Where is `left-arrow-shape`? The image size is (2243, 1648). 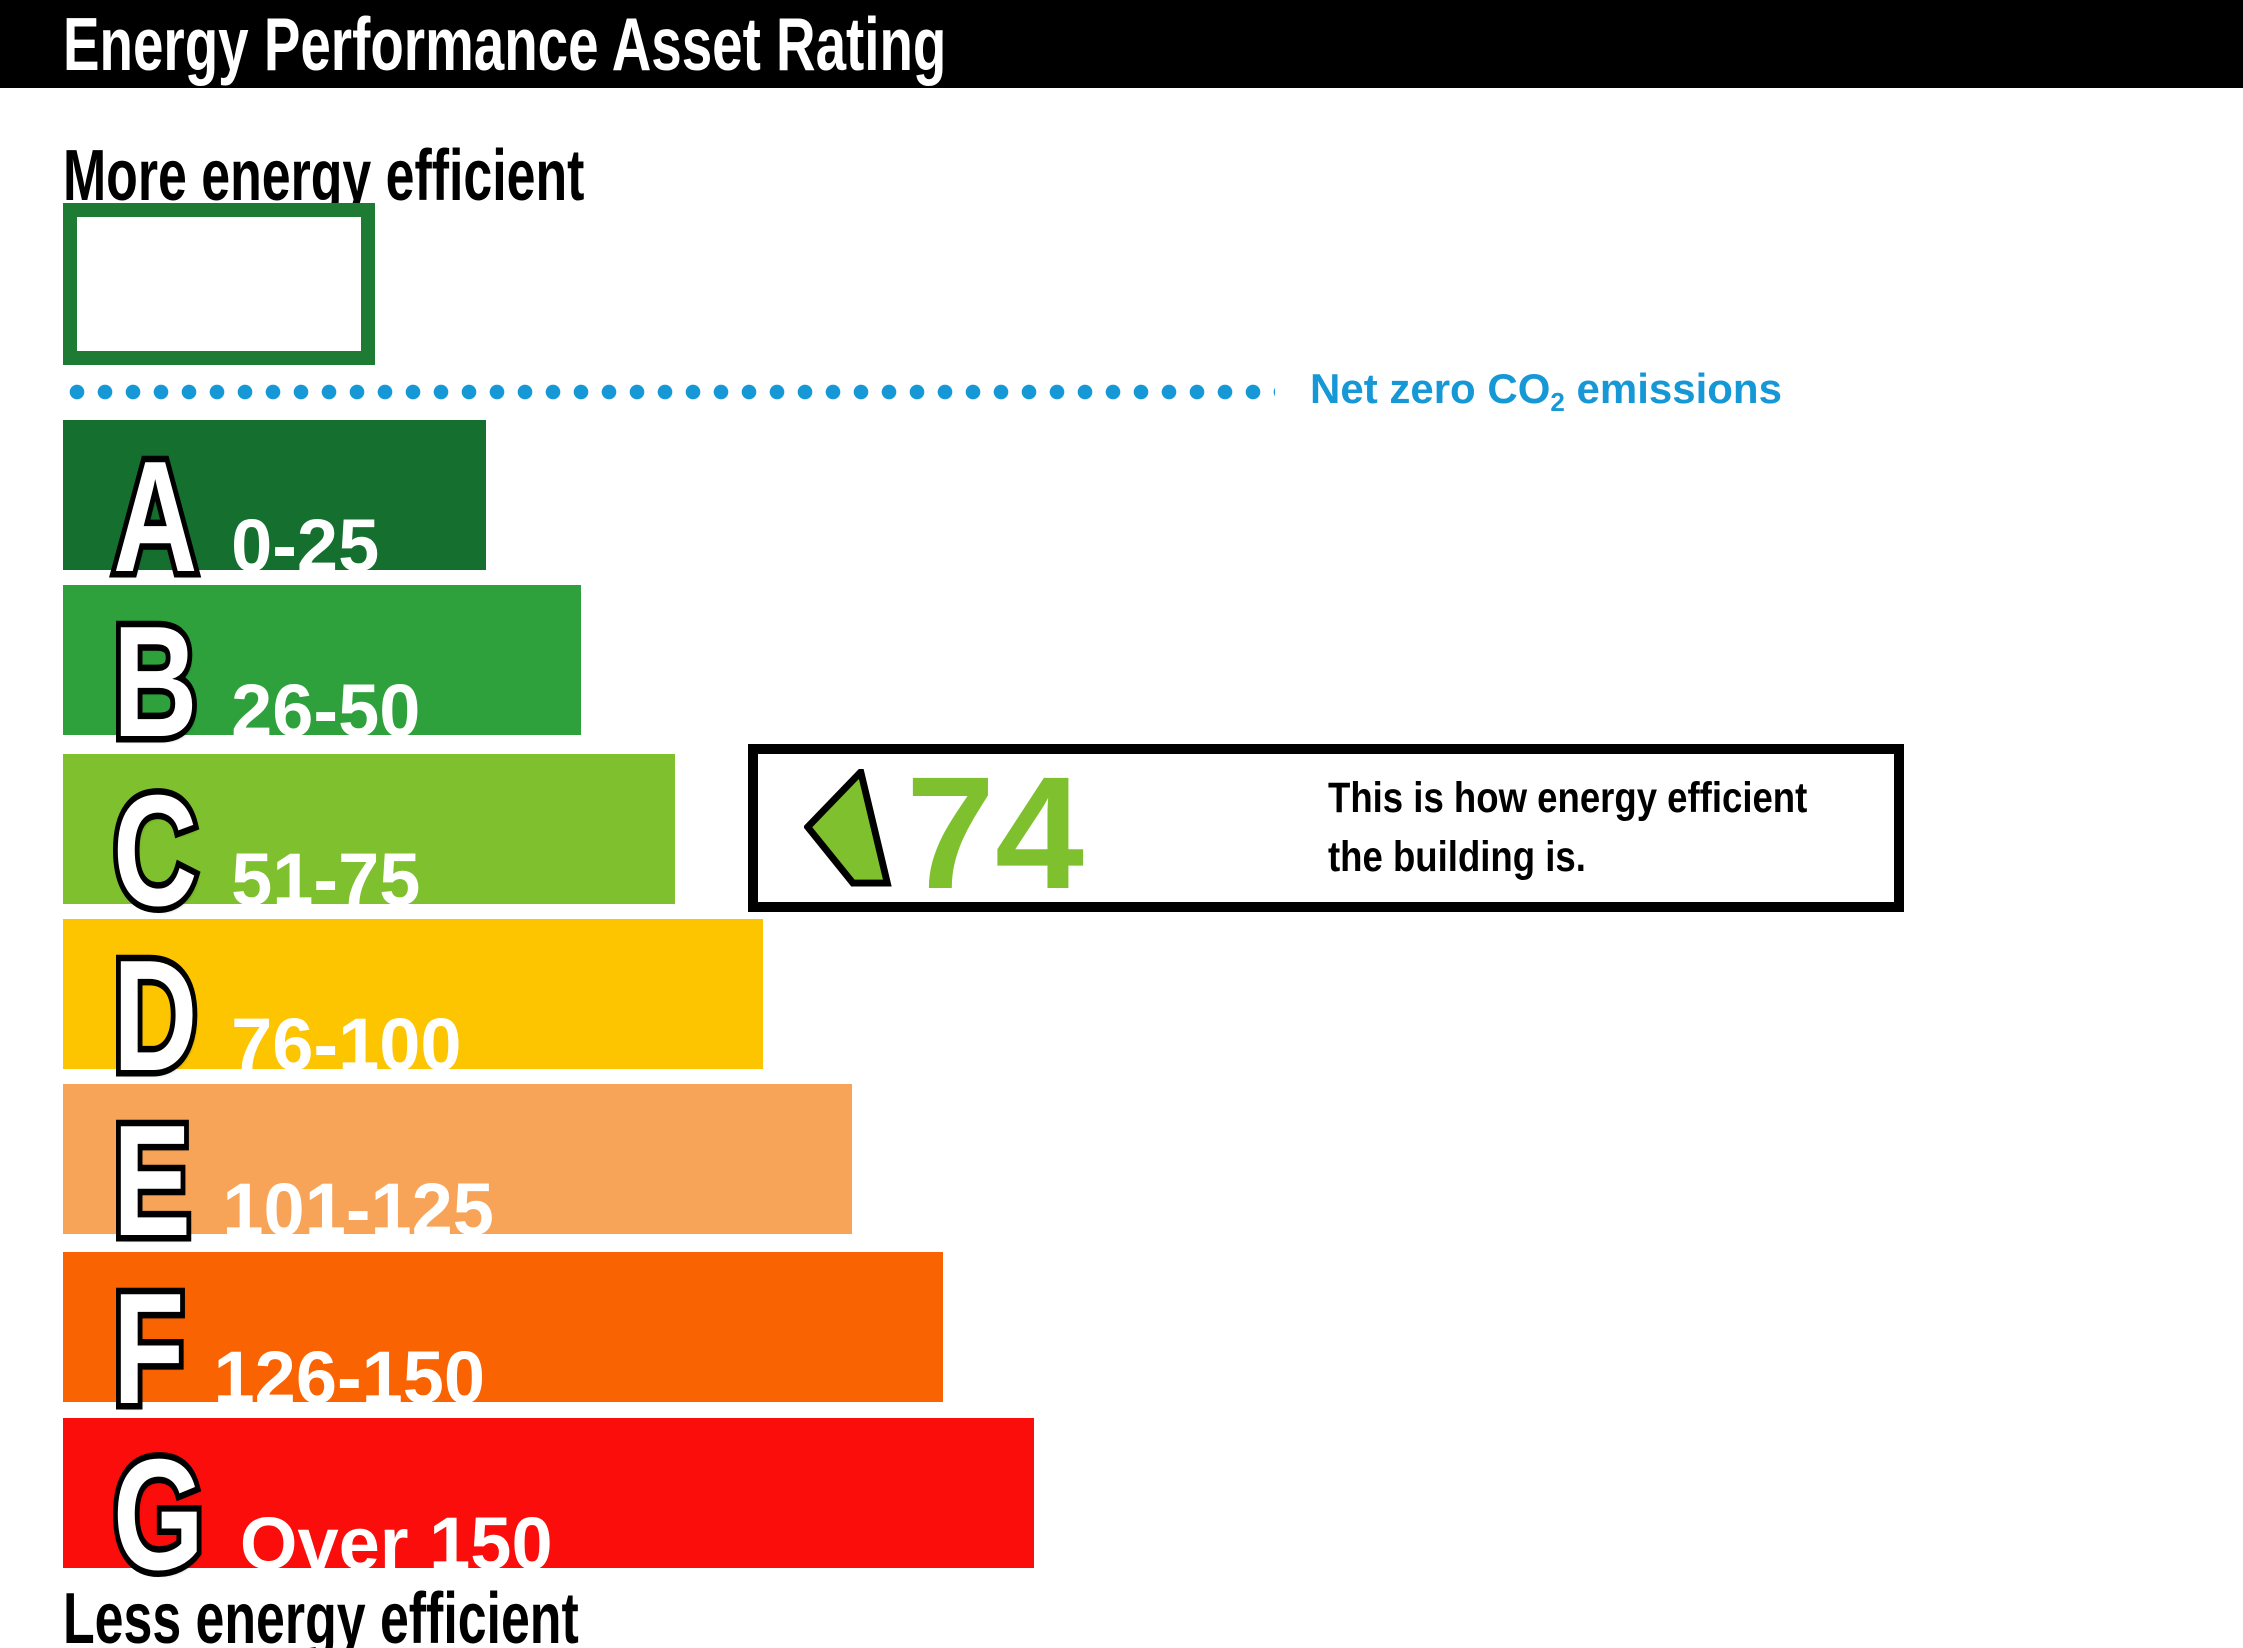 left-arrow-shape is located at coordinates (848, 828).